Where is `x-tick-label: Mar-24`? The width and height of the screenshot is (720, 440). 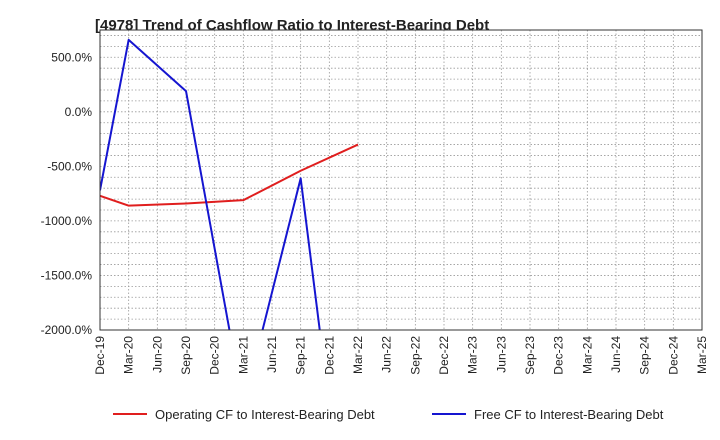 x-tick-label: Mar-24 is located at coordinates (587, 355).